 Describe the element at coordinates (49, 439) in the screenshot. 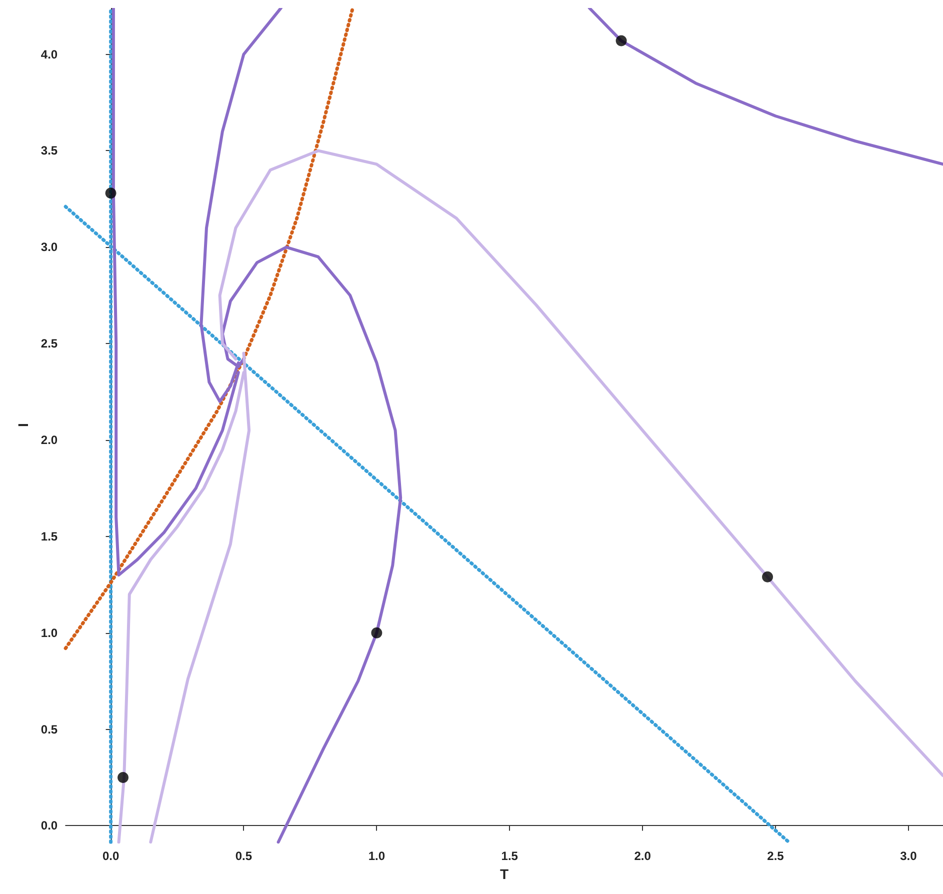

I see `y-tick-label: 2.0` at that location.